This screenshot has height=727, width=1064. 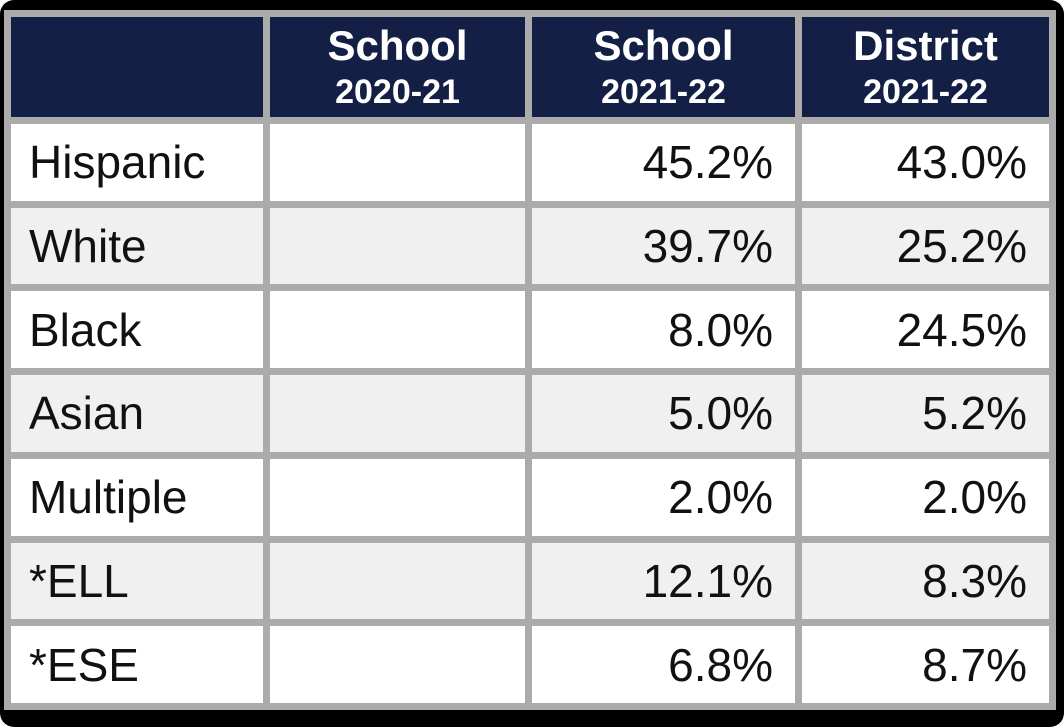 What do you see at coordinates (397, 92) in the screenshot?
I see `header-sublabel: 2020-21` at bounding box center [397, 92].